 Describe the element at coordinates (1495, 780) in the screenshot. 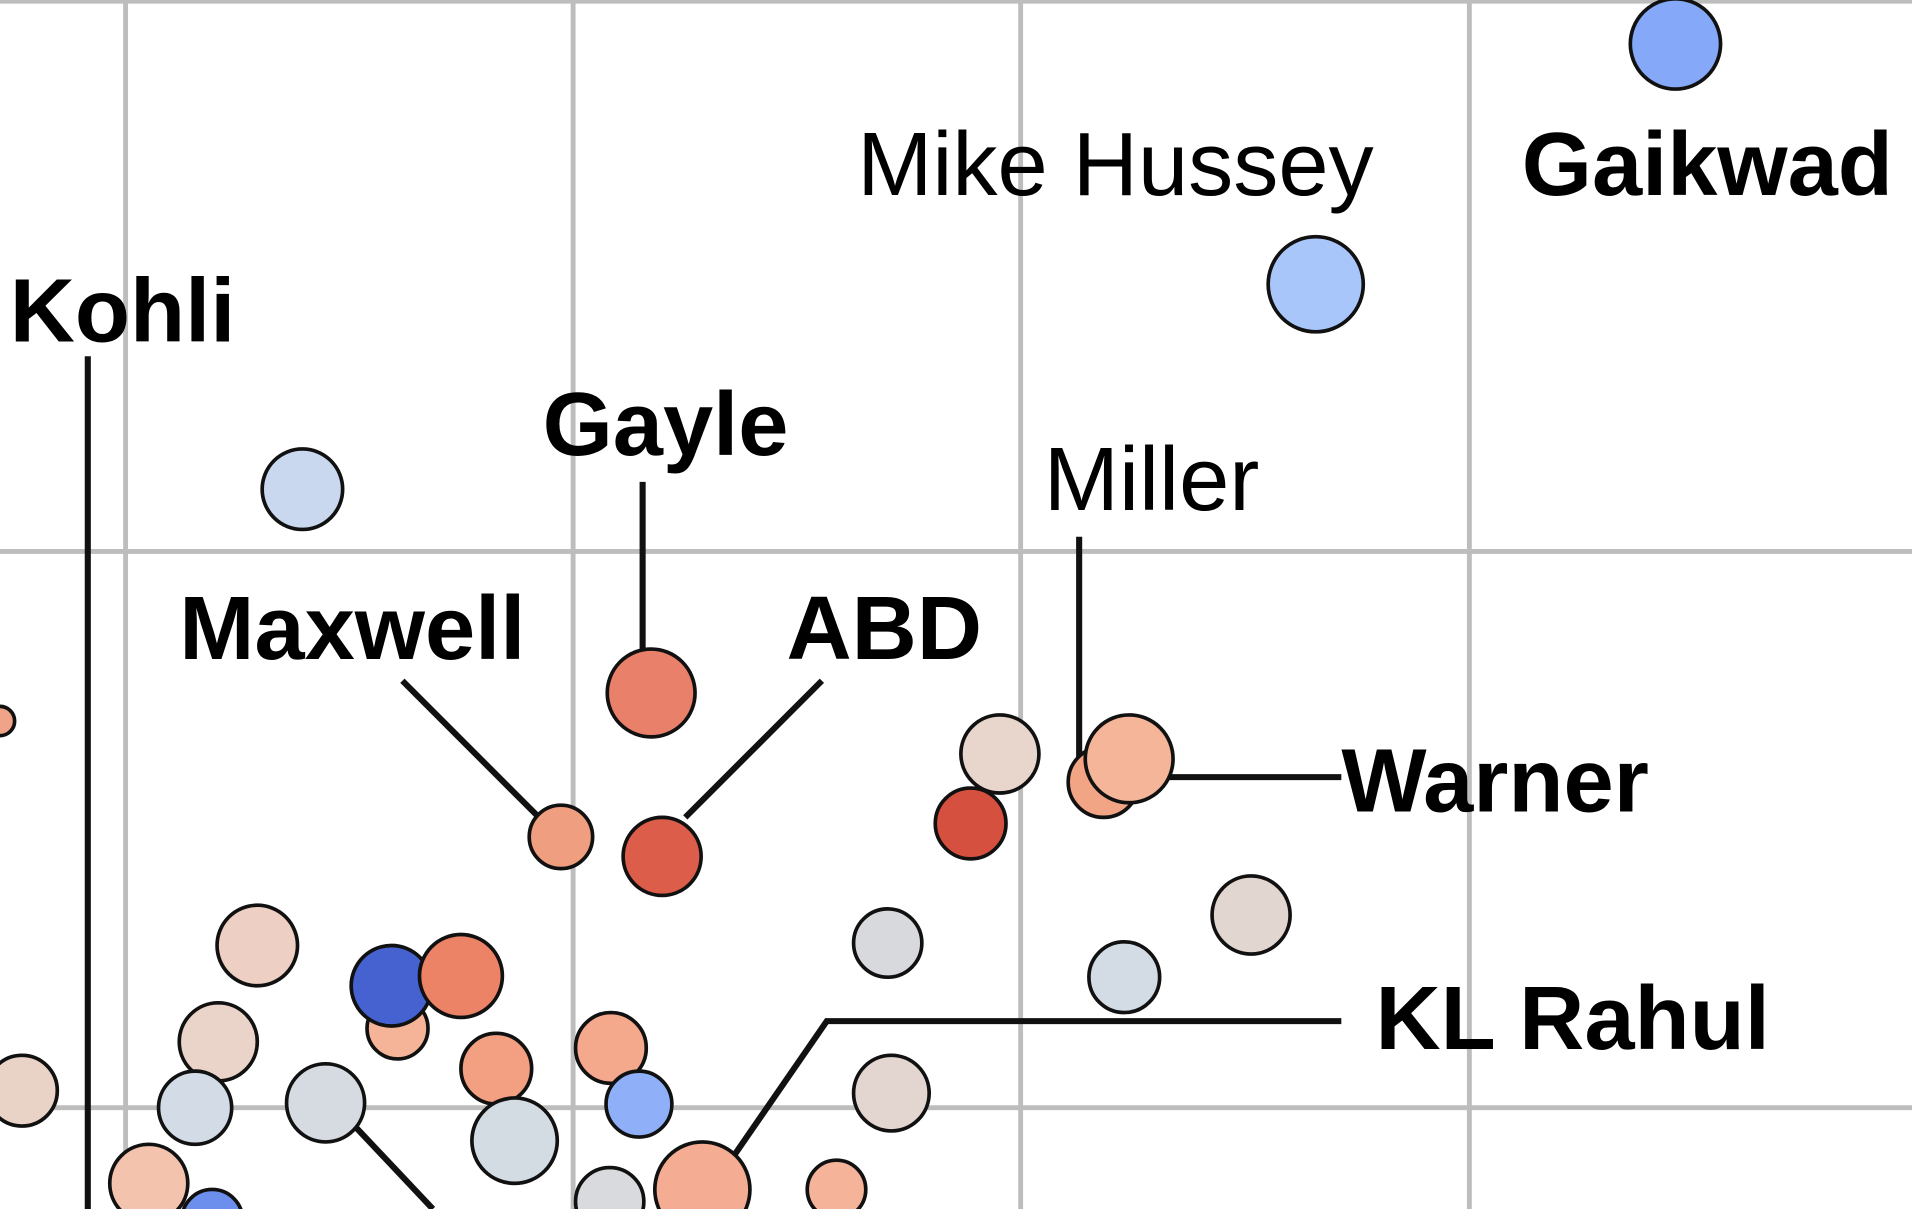

I see `player-label: Warner` at that location.